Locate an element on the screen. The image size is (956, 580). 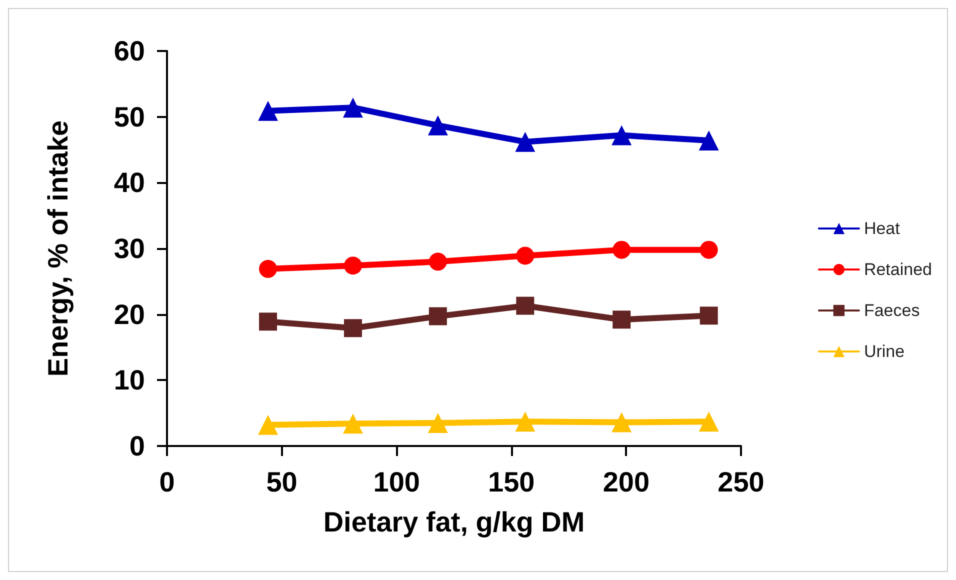
x-tick-label: 150 is located at coordinates (511, 482).